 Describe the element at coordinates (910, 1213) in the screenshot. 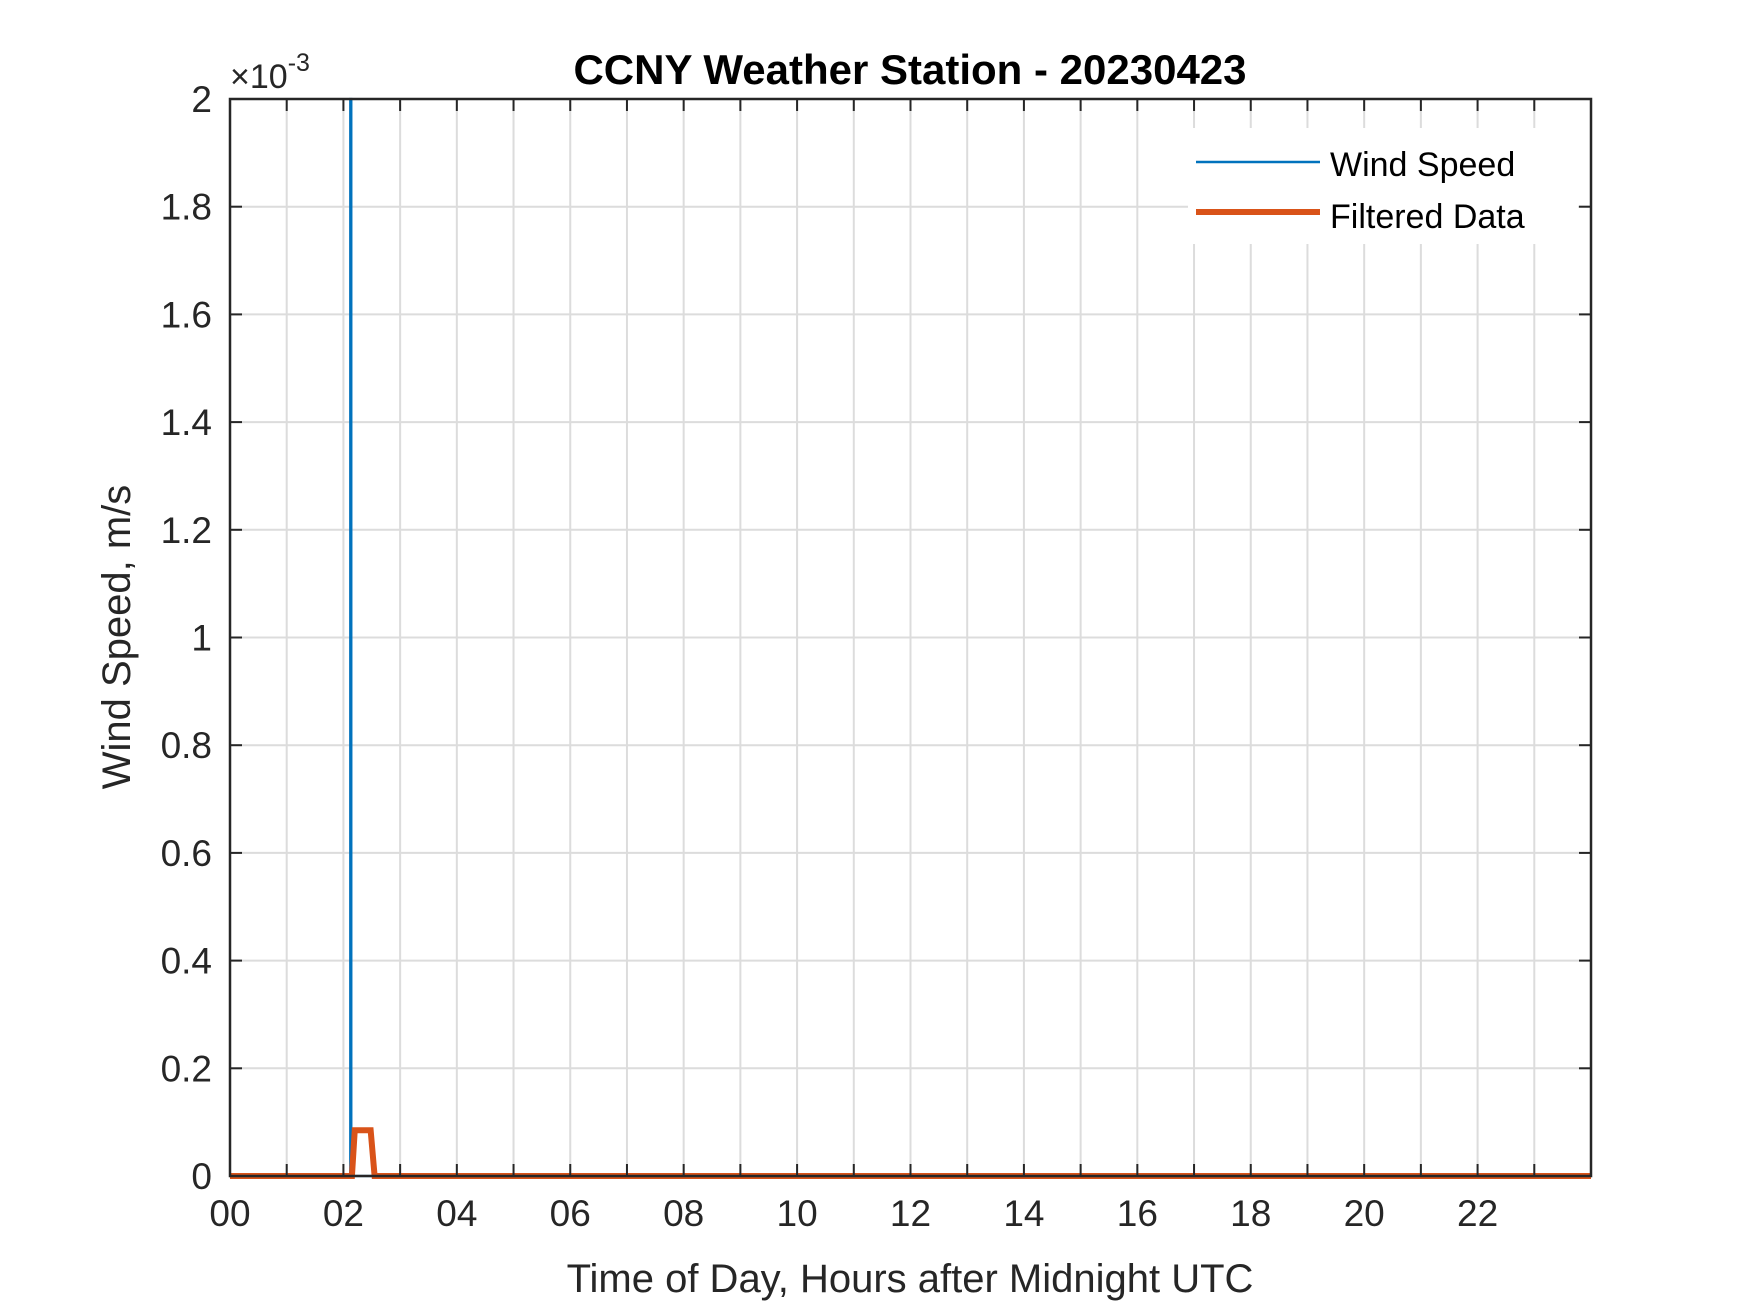

I see `x-tick-label: 12` at that location.